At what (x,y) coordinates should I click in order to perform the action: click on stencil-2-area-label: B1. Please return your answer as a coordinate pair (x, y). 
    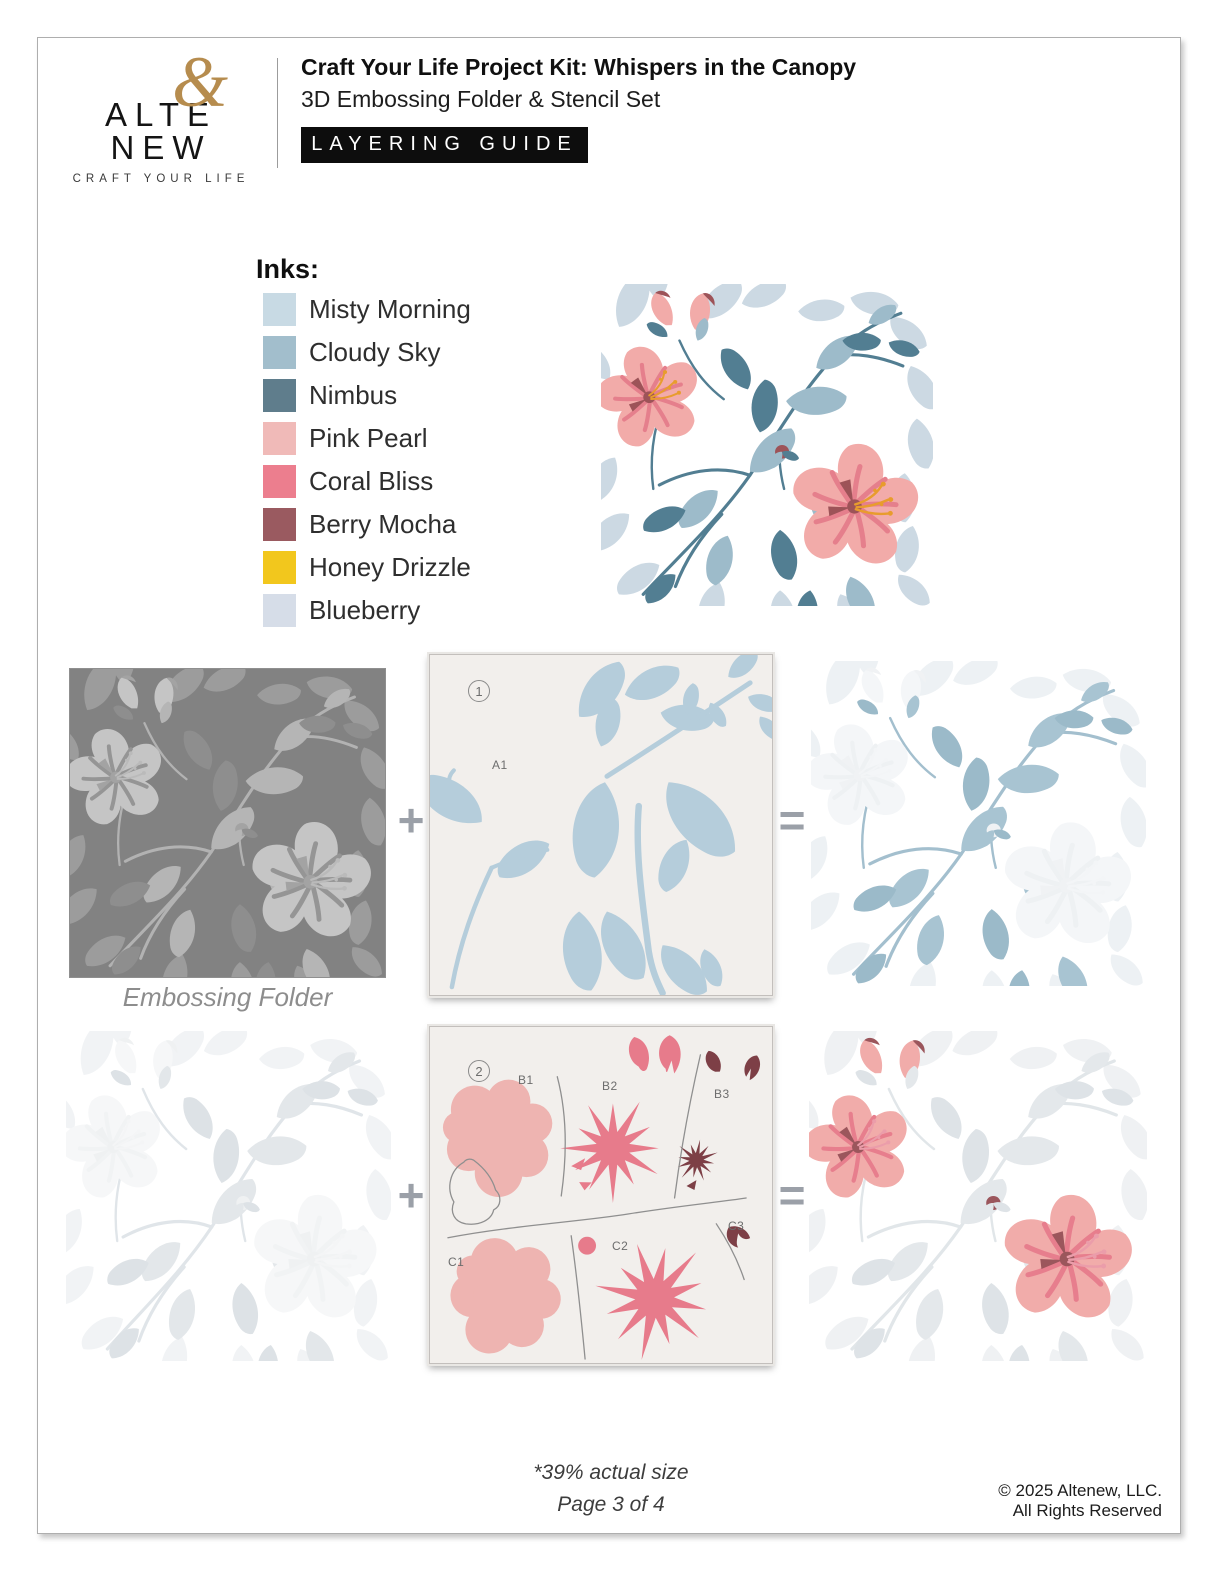
    Looking at the image, I should click on (526, 1080).